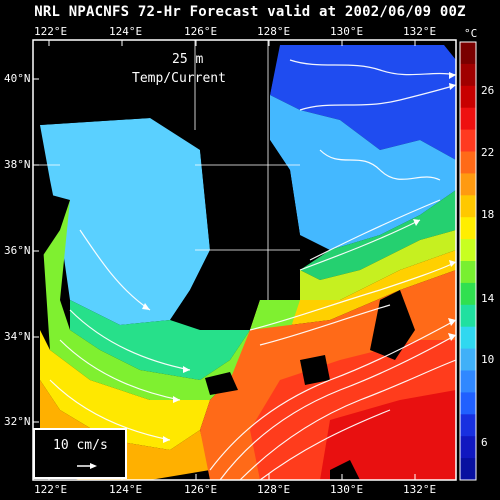 The width and height of the screenshot is (500, 500). What do you see at coordinates (80, 453) in the screenshot?
I see `scale-legend: 10 cm/s` at bounding box center [80, 453].